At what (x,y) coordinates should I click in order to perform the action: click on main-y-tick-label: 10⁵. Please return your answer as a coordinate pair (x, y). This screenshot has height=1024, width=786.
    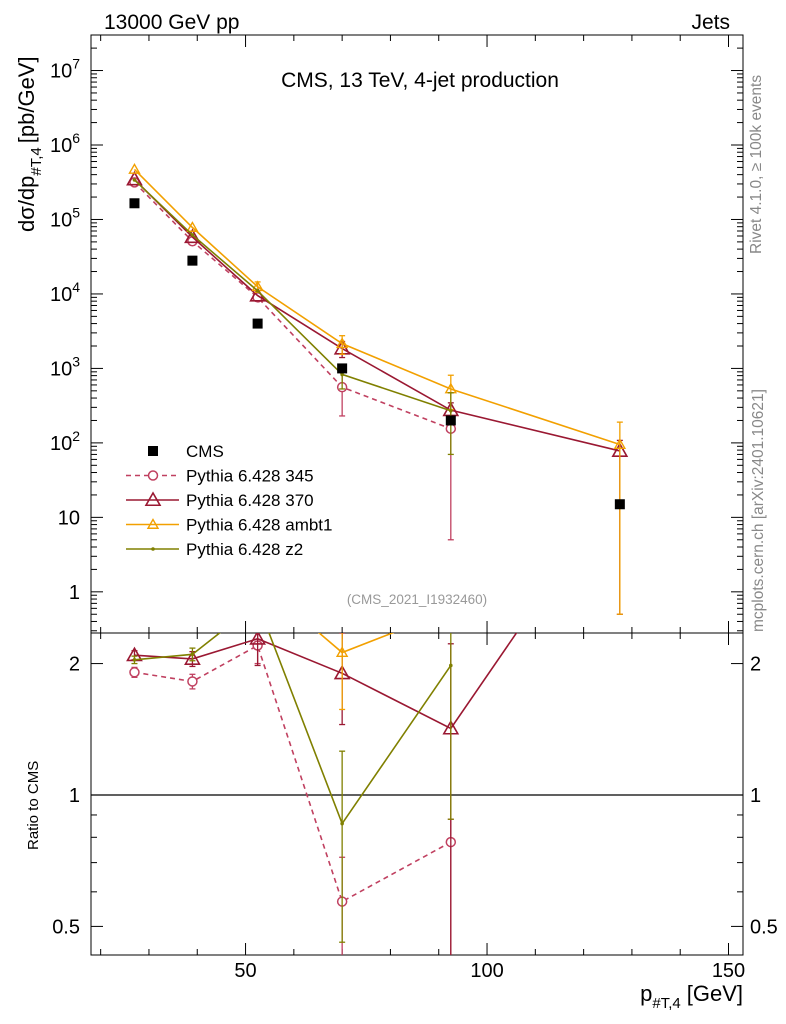
    Looking at the image, I should click on (65, 217).